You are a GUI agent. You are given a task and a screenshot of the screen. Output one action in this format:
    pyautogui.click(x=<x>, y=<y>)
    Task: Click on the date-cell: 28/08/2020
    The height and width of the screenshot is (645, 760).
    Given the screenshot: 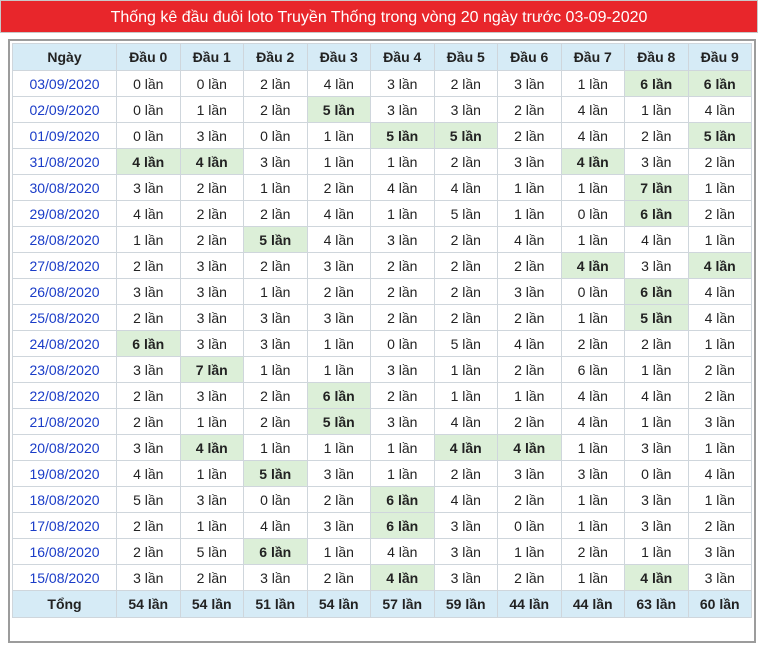 What is the action you would take?
    pyautogui.click(x=64, y=239)
    